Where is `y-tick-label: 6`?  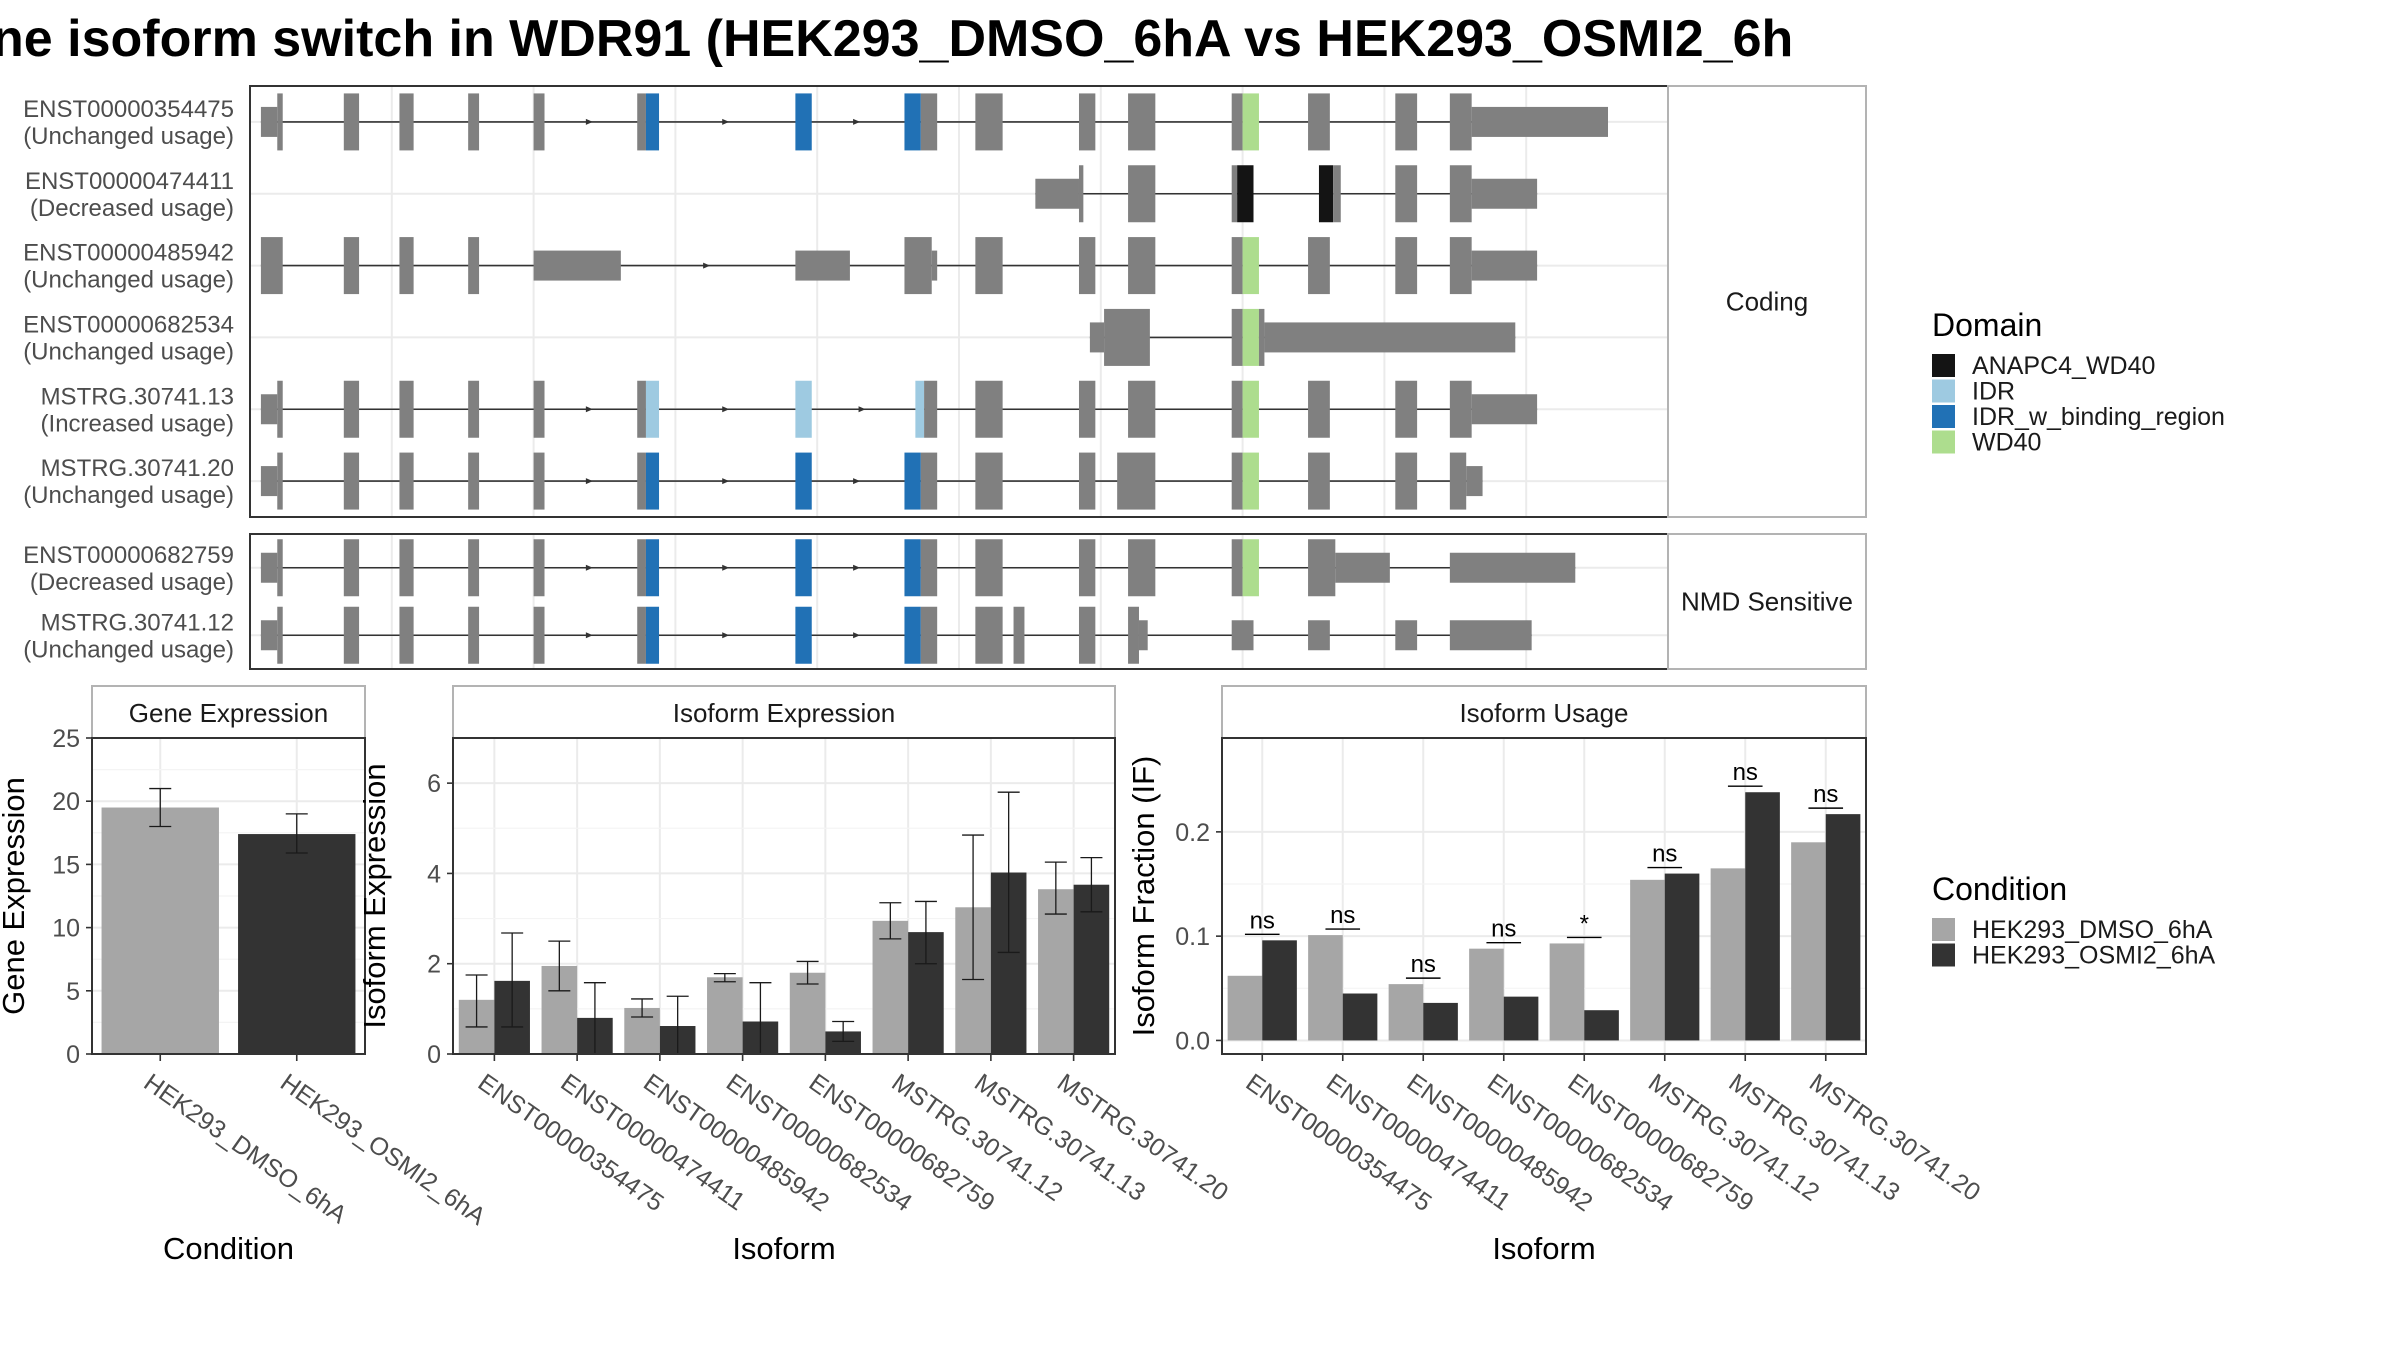 y-tick-label: 6 is located at coordinates (434, 784).